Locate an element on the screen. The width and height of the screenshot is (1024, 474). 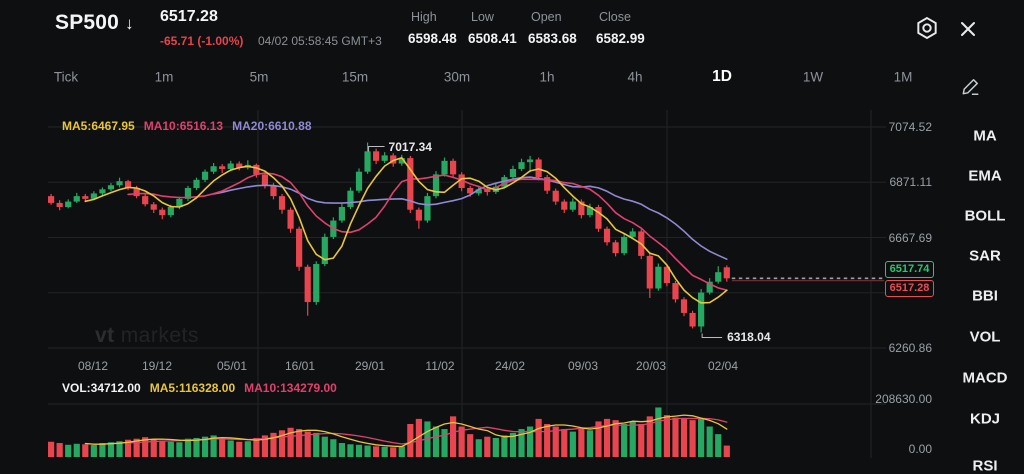
time-axis-label: 29/01 is located at coordinates (370, 366).